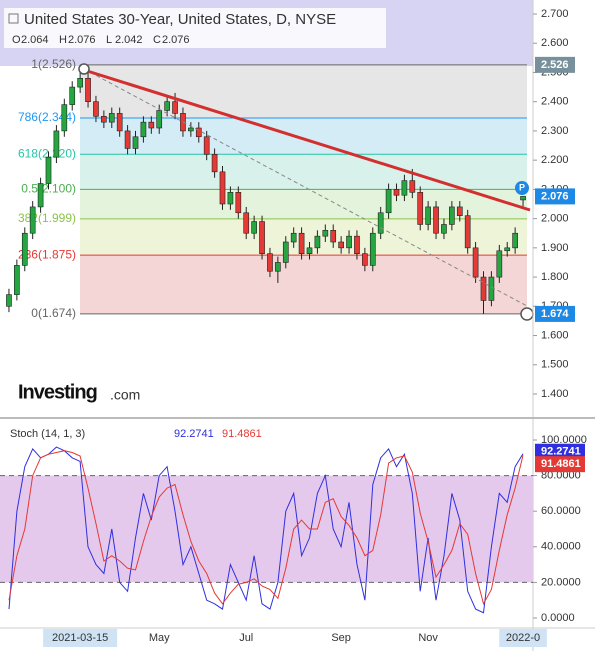 Image resolution: width=595 pixels, height=651 pixels. I want to click on stoch-band, so click(266, 529).